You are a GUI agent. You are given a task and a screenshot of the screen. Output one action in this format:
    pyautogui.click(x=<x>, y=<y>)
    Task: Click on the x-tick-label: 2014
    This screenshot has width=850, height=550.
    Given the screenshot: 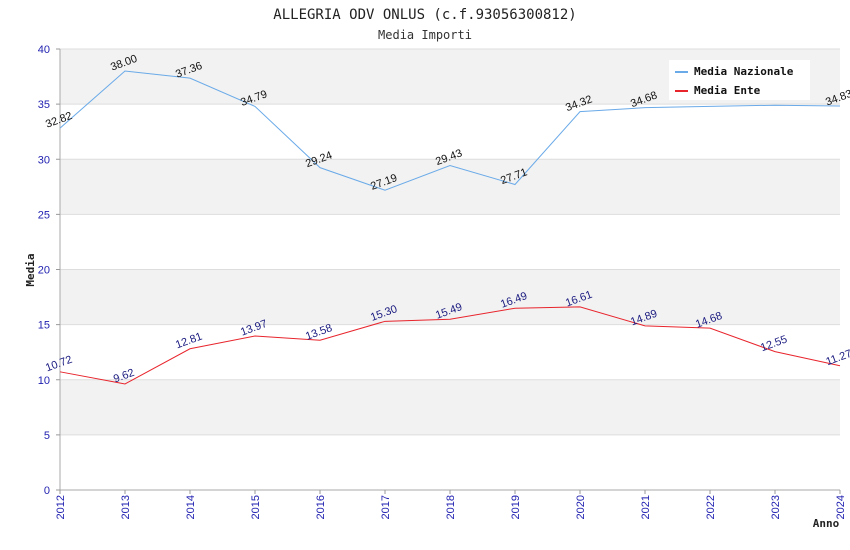 What is the action you would take?
    pyautogui.click(x=191, y=507)
    